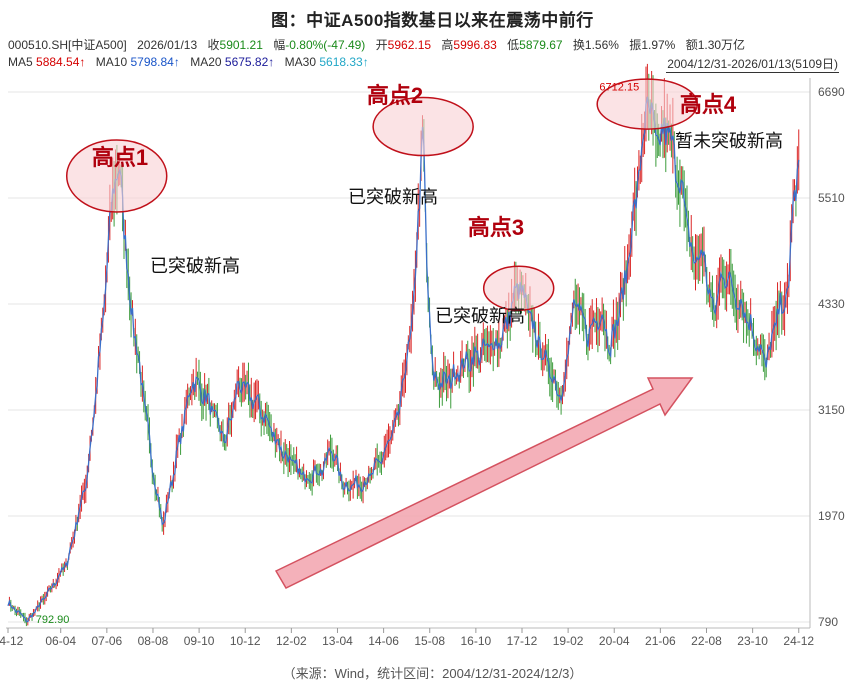 The width and height of the screenshot is (865, 687). What do you see at coordinates (595, 45) in the screenshot?
I see `turnover-value: 换1.56%` at bounding box center [595, 45].